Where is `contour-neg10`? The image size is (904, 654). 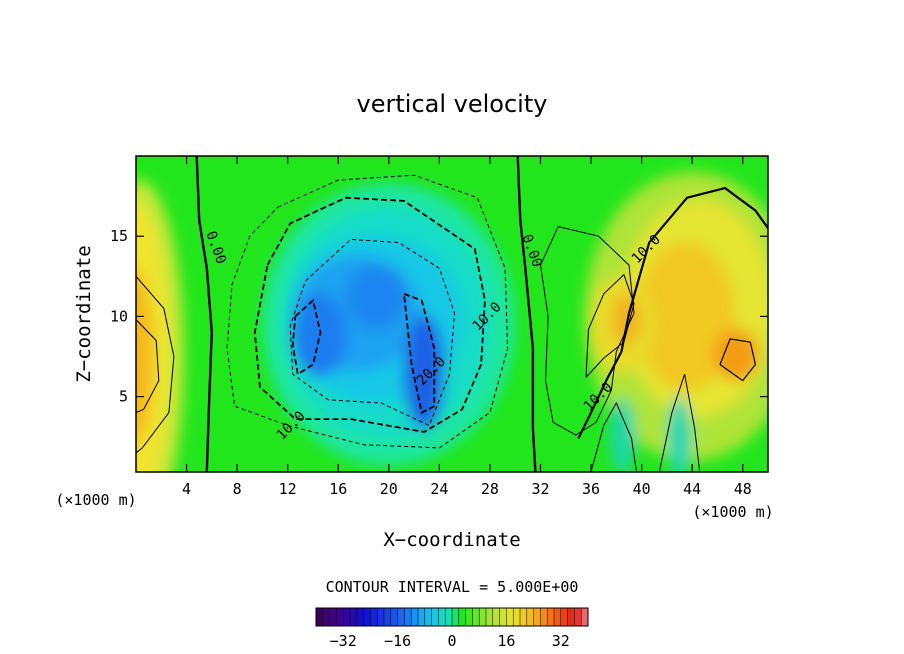
contour-neg10 is located at coordinates (369, 314).